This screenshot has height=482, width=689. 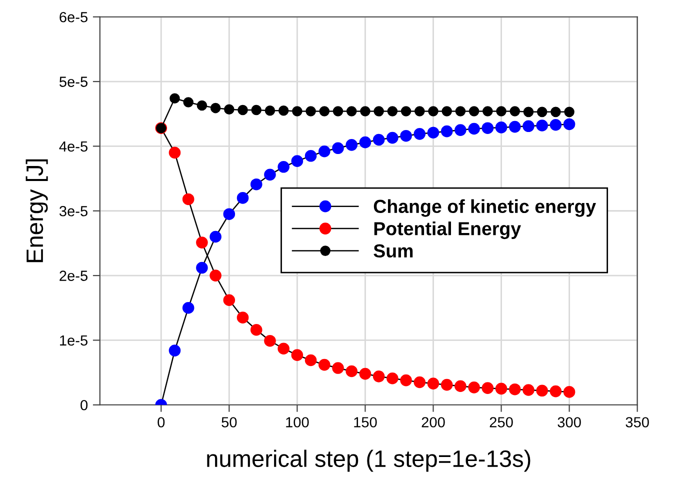 I want to click on y-tick-label: 2e-5, so click(x=74, y=275).